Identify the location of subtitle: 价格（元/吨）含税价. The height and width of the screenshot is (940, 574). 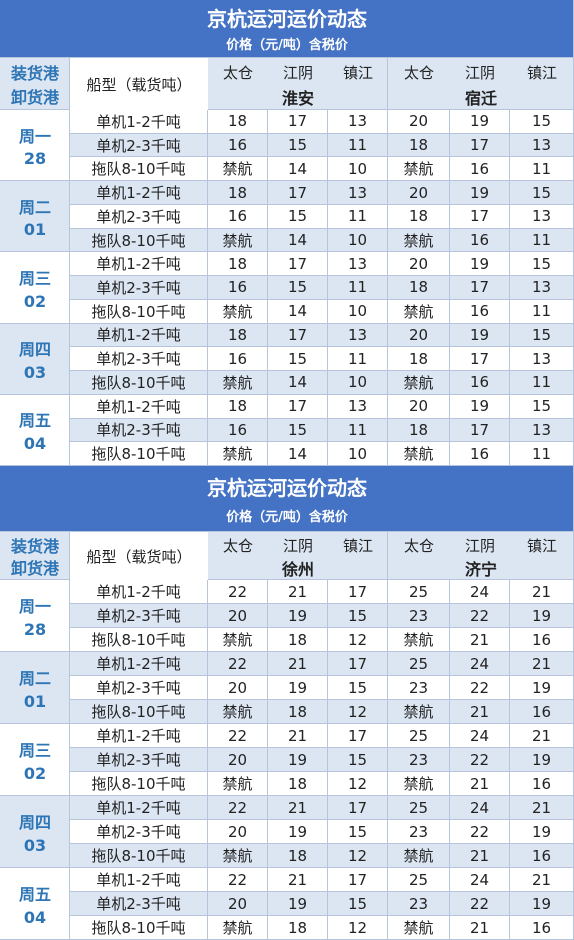
(287, 45).